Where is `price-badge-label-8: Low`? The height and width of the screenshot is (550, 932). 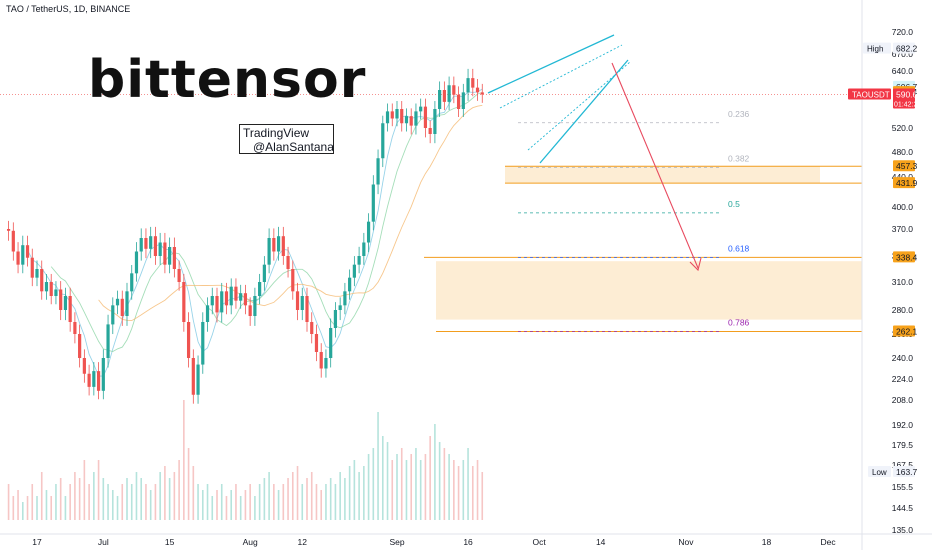
price-badge-label-8: Low is located at coordinates (879, 472).